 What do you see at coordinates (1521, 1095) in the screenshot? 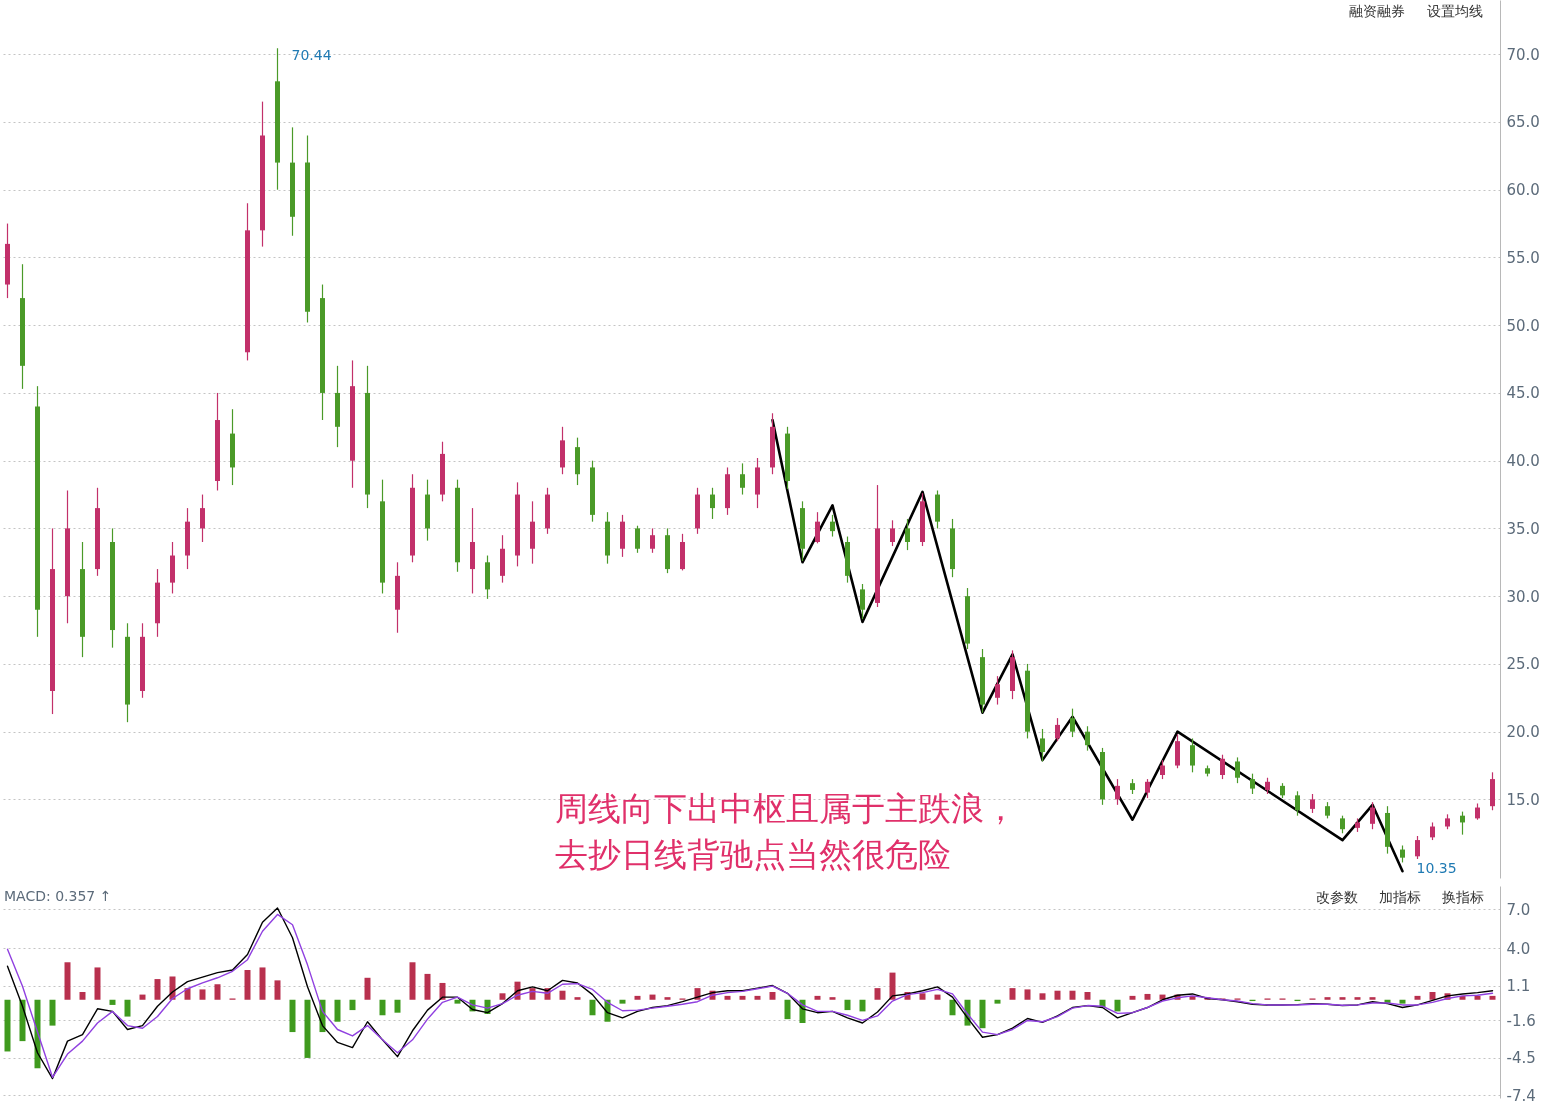
I see `y-tick-label: -7.4` at bounding box center [1521, 1095].